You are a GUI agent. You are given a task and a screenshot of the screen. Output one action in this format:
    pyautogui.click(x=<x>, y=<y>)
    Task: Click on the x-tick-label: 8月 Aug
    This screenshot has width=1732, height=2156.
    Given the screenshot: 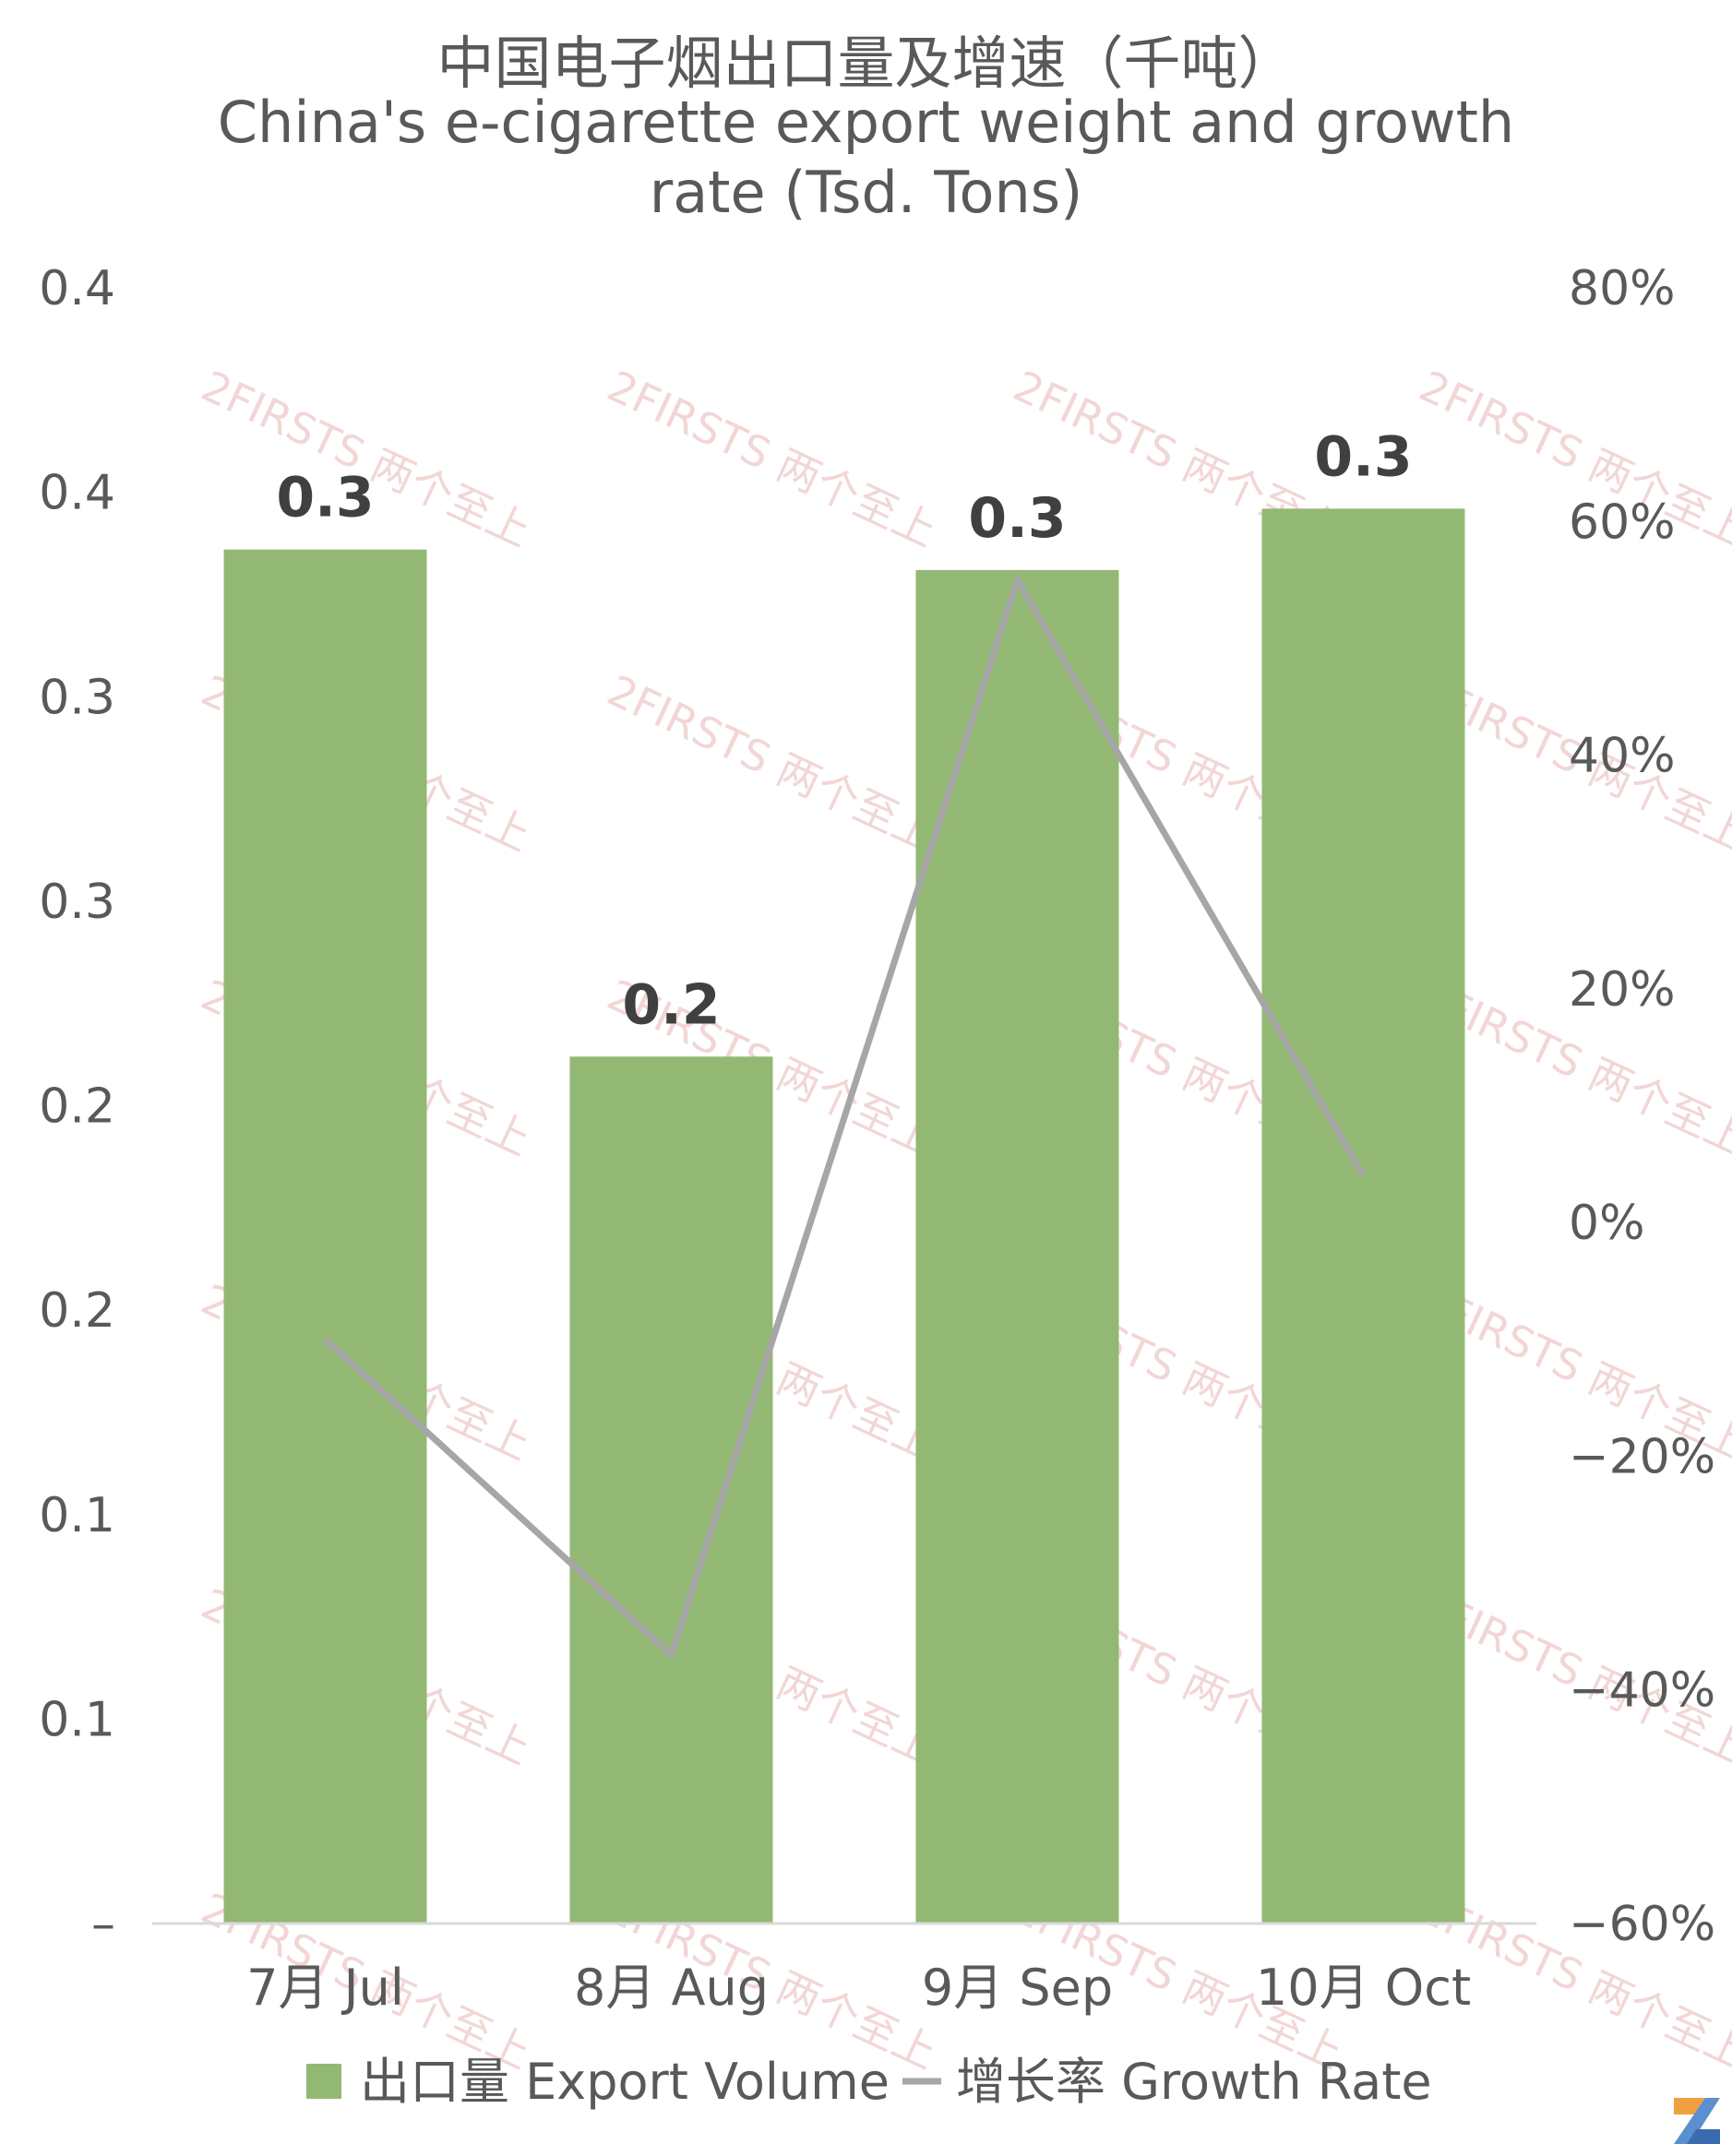 What is the action you would take?
    pyautogui.click(x=671, y=1988)
    